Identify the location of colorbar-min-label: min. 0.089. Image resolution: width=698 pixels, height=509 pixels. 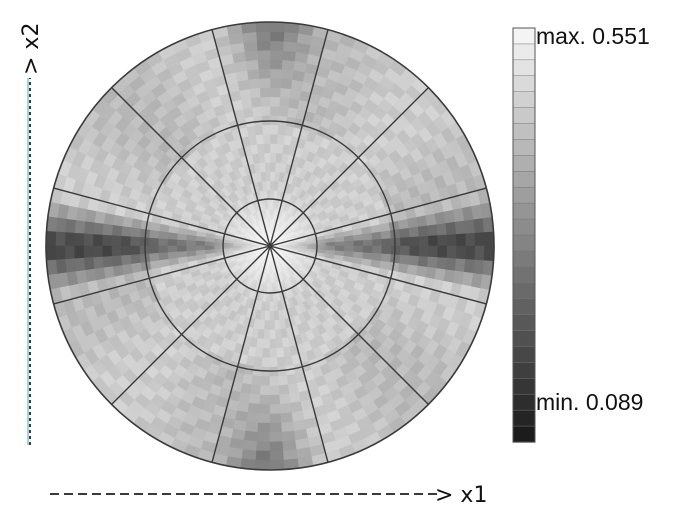
(589, 402).